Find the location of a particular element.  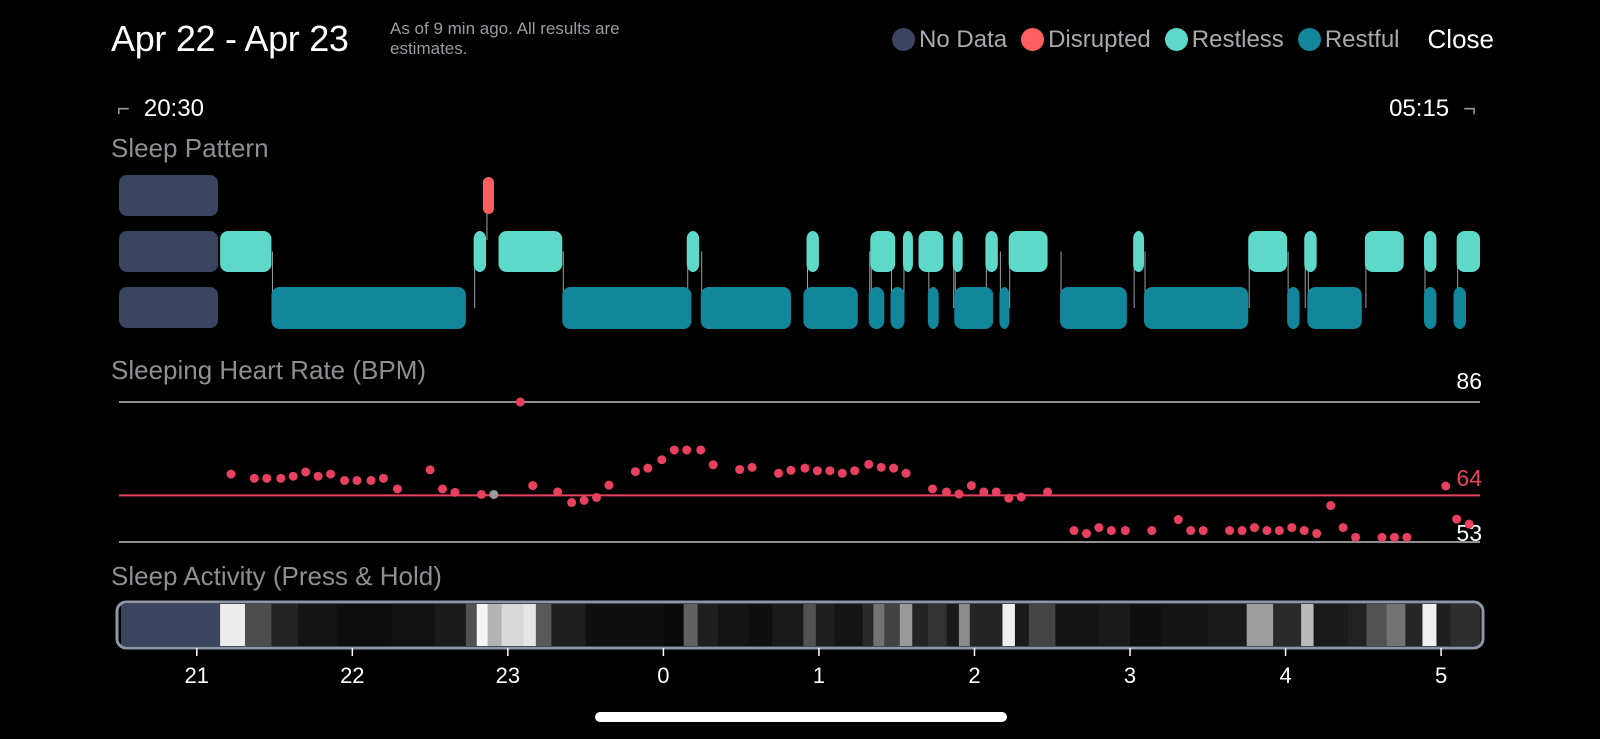

range-end: 05:15 ¬ is located at coordinates (1432, 109).